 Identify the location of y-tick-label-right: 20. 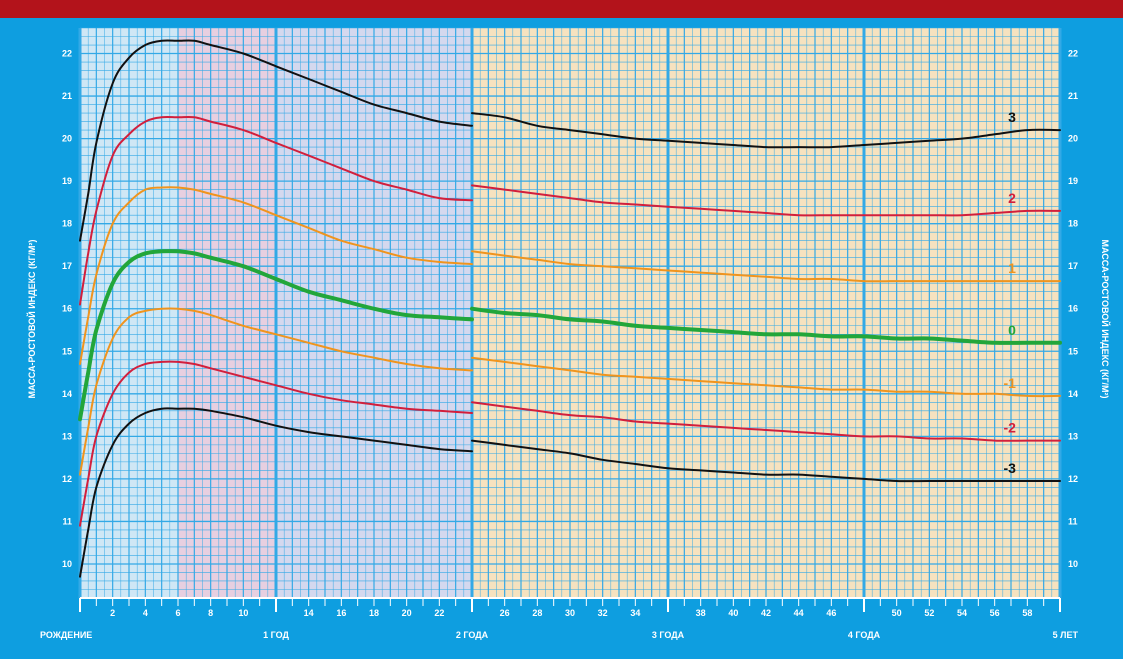
(1073, 139).